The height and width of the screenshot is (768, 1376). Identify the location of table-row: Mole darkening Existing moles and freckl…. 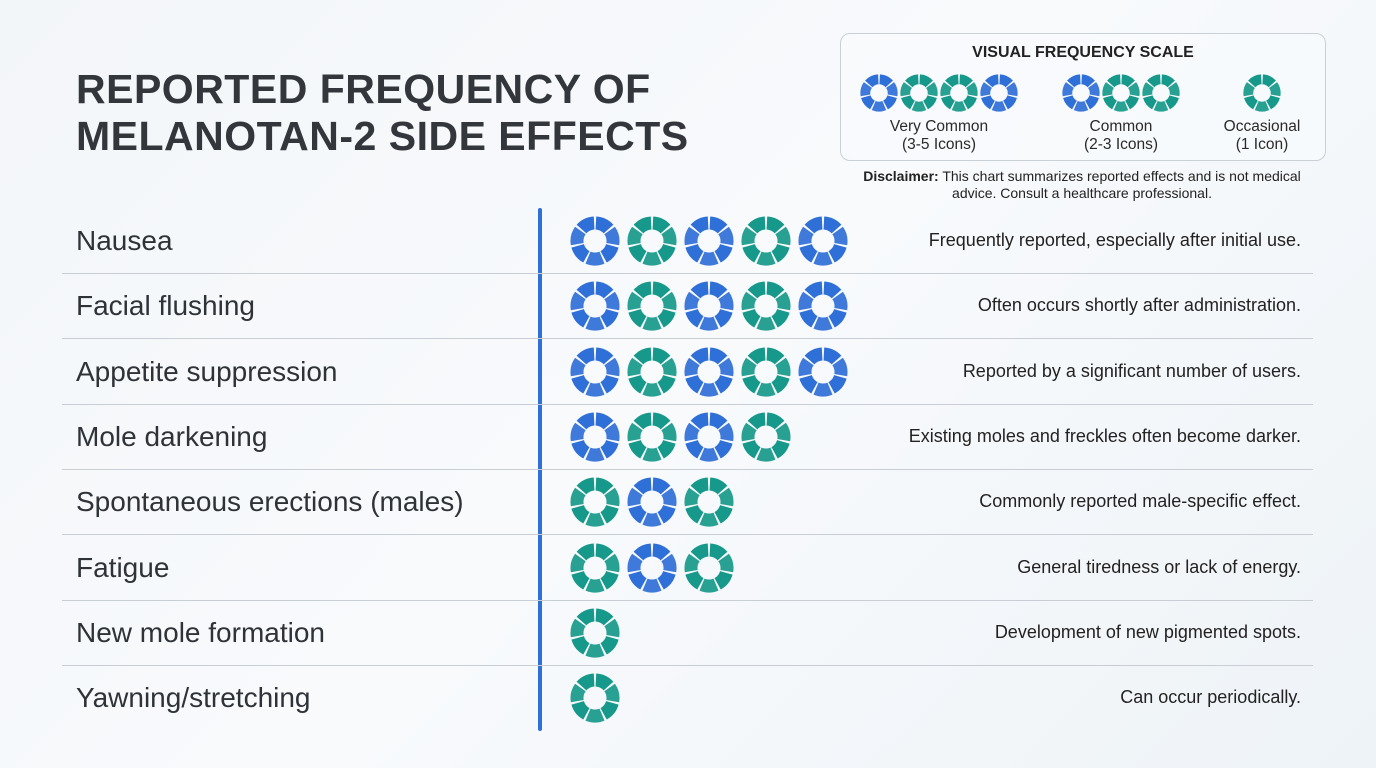
(687, 437).